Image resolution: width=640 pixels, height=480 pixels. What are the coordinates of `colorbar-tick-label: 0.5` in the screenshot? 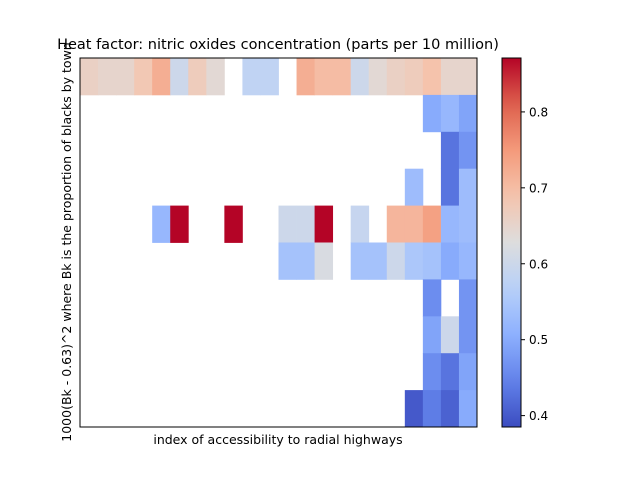 It's located at (538, 340).